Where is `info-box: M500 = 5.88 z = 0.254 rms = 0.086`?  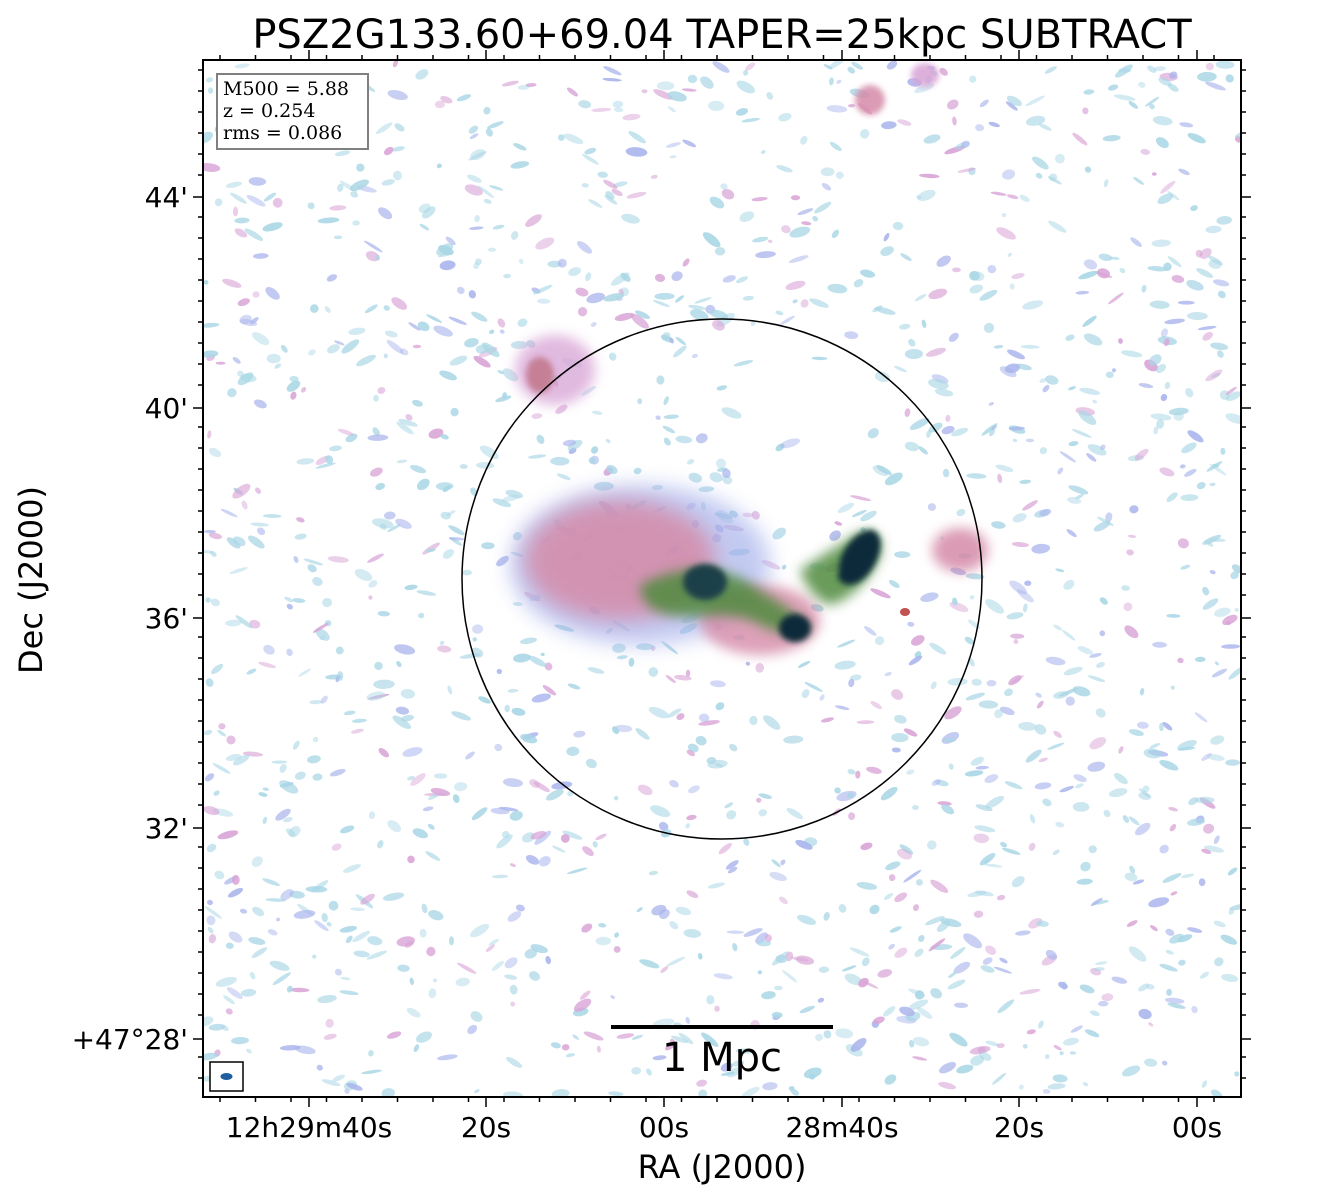
info-box: M500 = 5.88 z = 0.254 rms = 0.086 is located at coordinates (292, 111).